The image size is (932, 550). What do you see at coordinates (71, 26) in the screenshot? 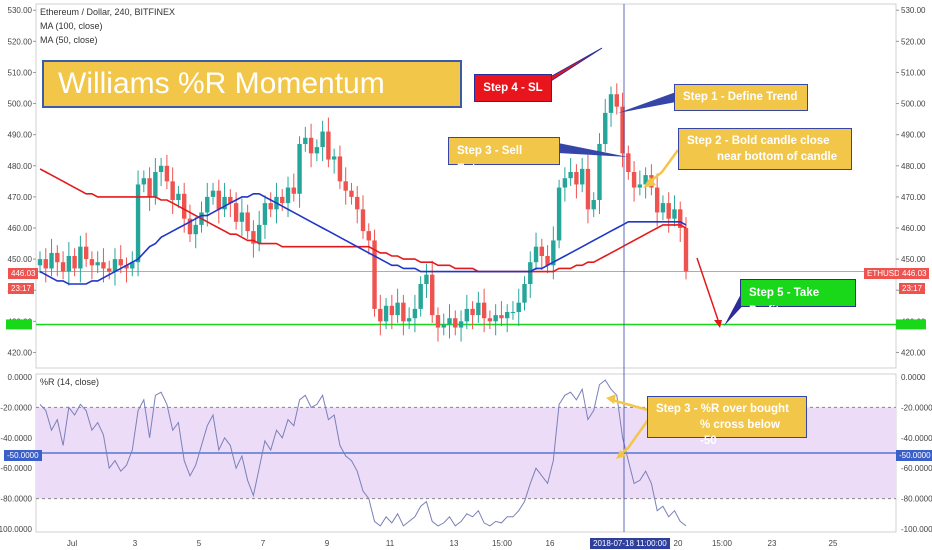
I see `legend-ma100: MA (100, close)` at bounding box center [71, 26].